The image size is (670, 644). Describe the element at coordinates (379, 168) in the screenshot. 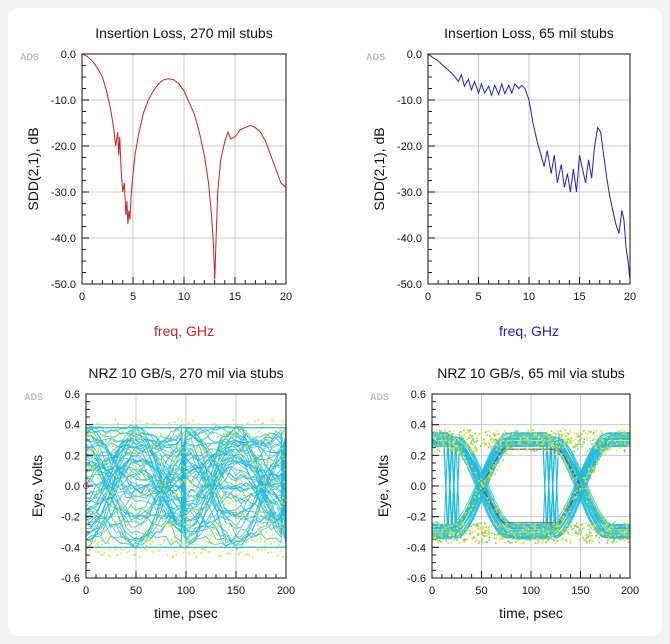

I see `y-axis-label: SDD(2,1), dB` at that location.